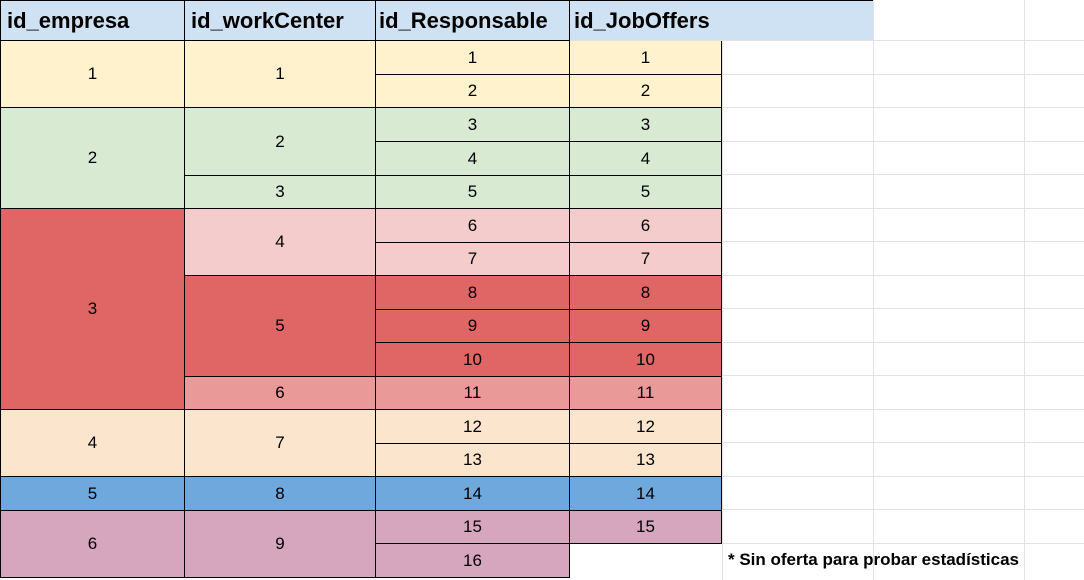 Image resolution: width=1084 pixels, height=580 pixels. Describe the element at coordinates (473, 58) in the screenshot. I see `responsable-cell: 1` at that location.